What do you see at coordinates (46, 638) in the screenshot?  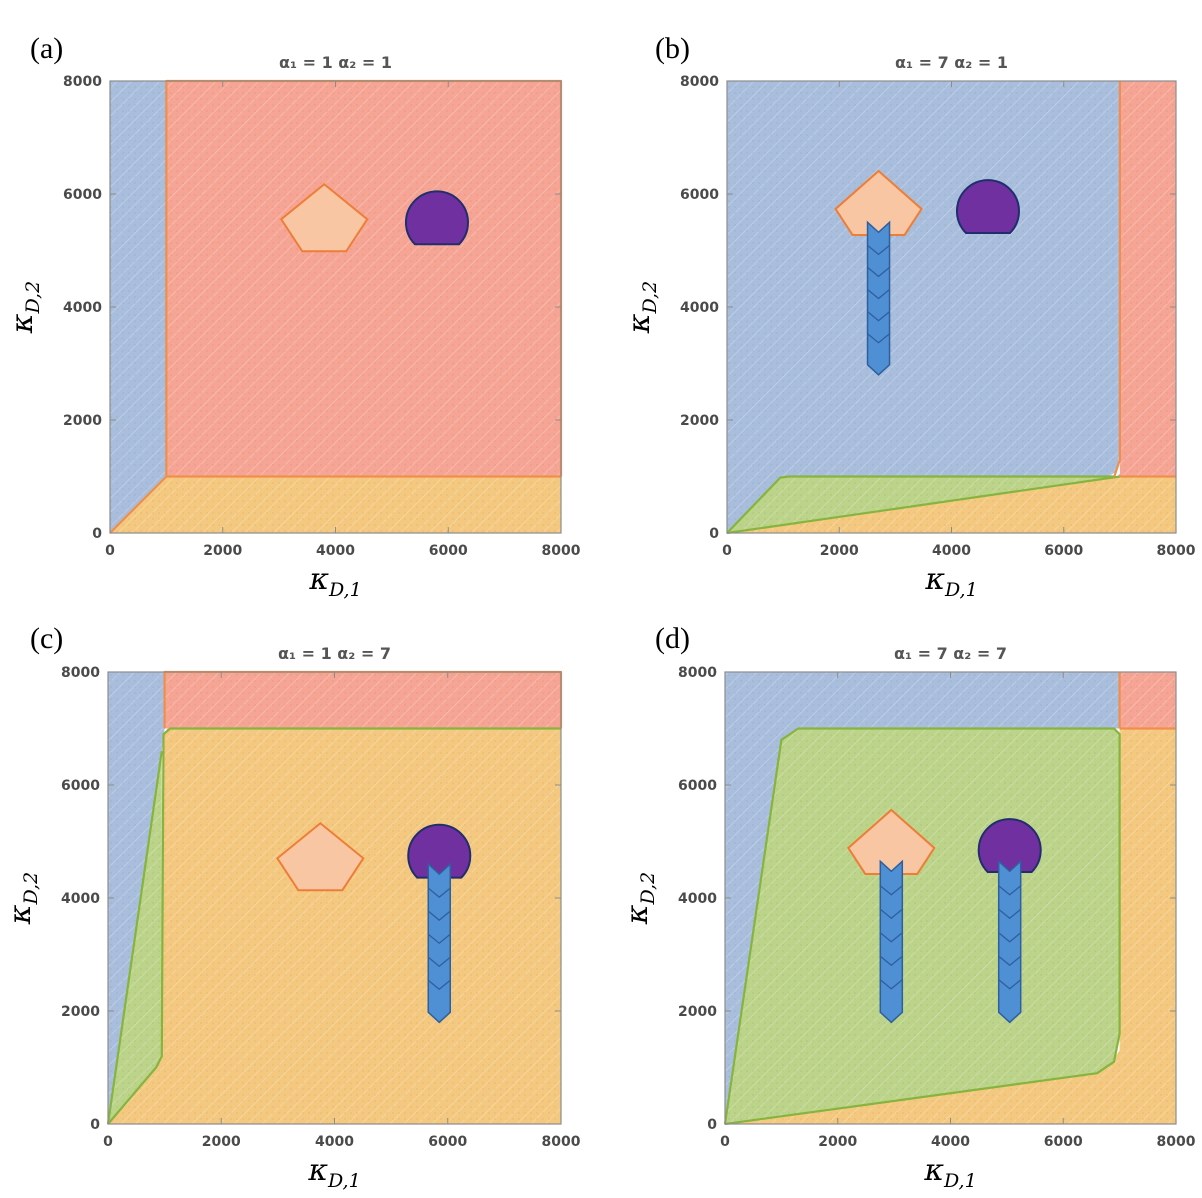 I see `panel-label: (c)` at bounding box center [46, 638].